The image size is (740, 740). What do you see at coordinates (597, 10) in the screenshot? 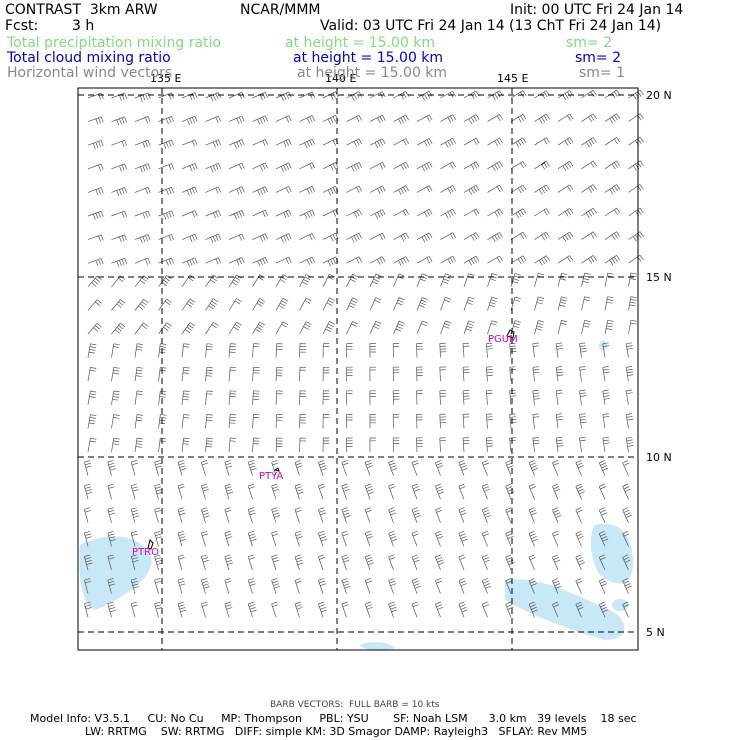
I see `init-time: Init: 00 UTC Fri 24 Jan 14` at bounding box center [597, 10].